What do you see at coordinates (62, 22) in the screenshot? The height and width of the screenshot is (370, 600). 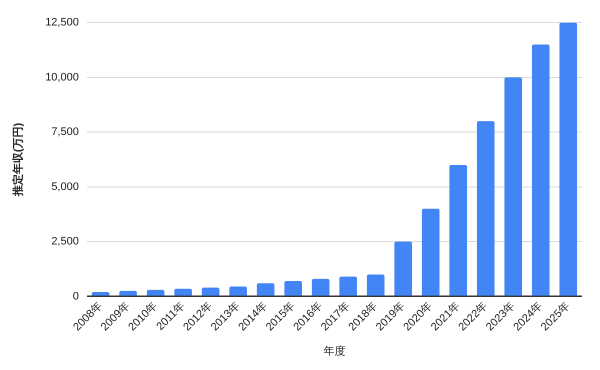 I see `y-tick-label: 12,500` at bounding box center [62, 22].